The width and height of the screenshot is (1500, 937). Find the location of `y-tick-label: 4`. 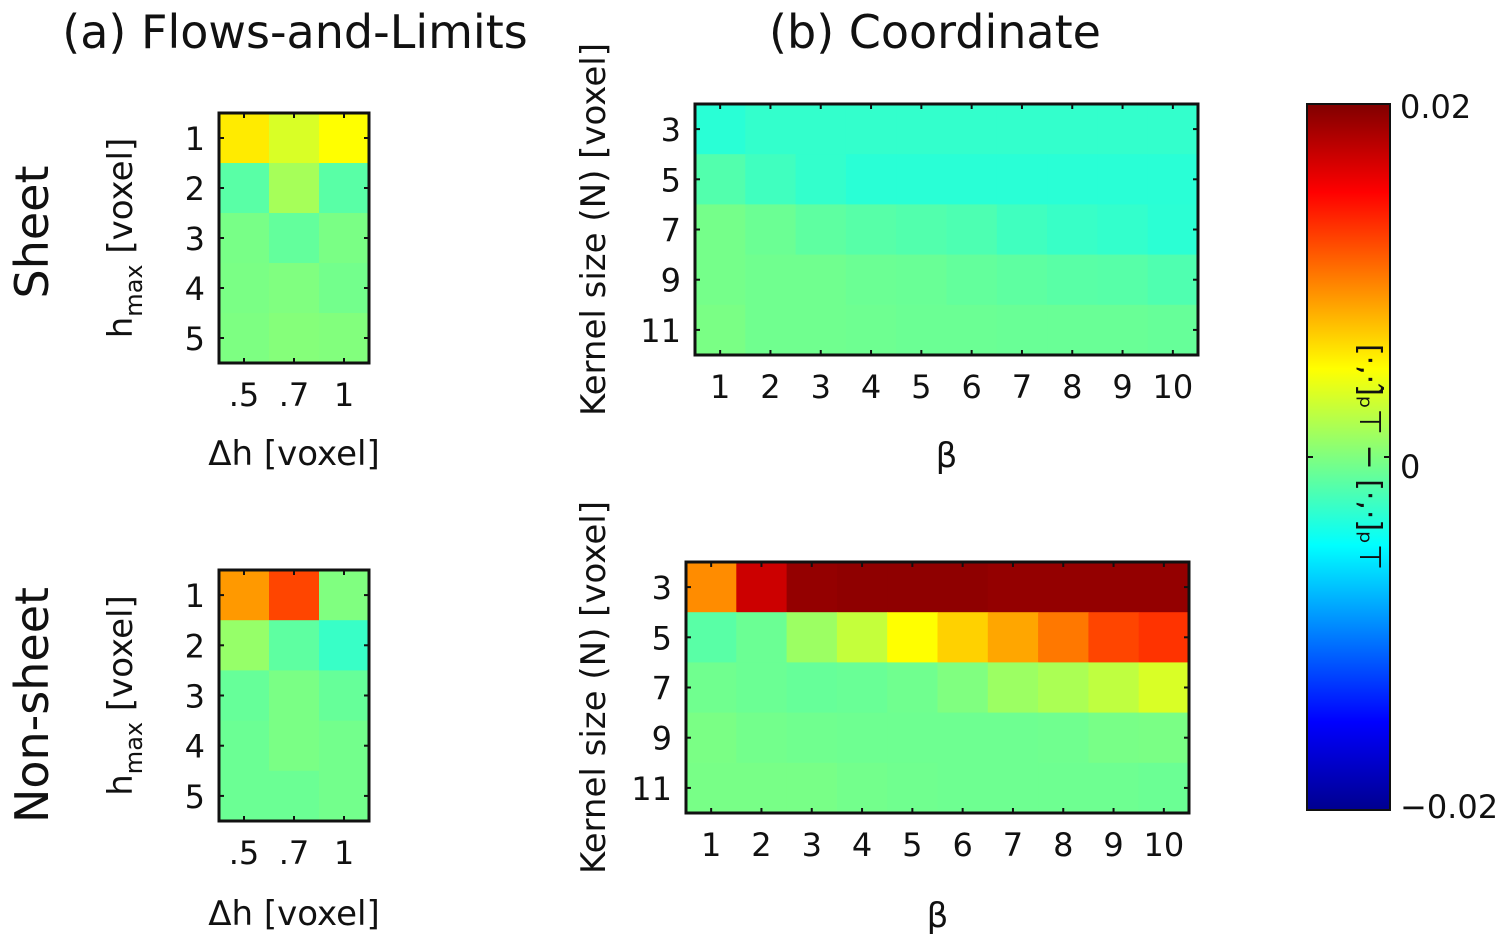

y-tick-label: 4 is located at coordinates (195, 289).